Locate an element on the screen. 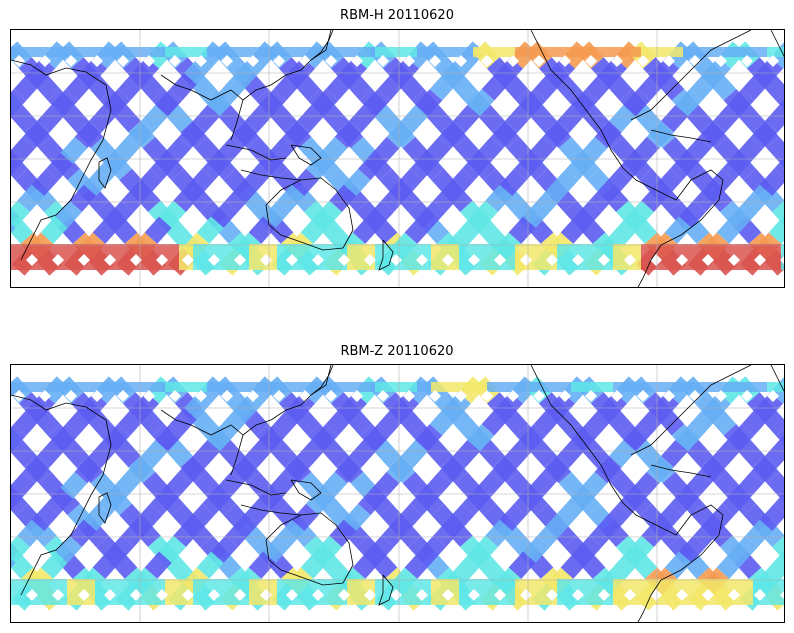  map-title-bottom: RBM-Z 20110620 is located at coordinates (397, 351).